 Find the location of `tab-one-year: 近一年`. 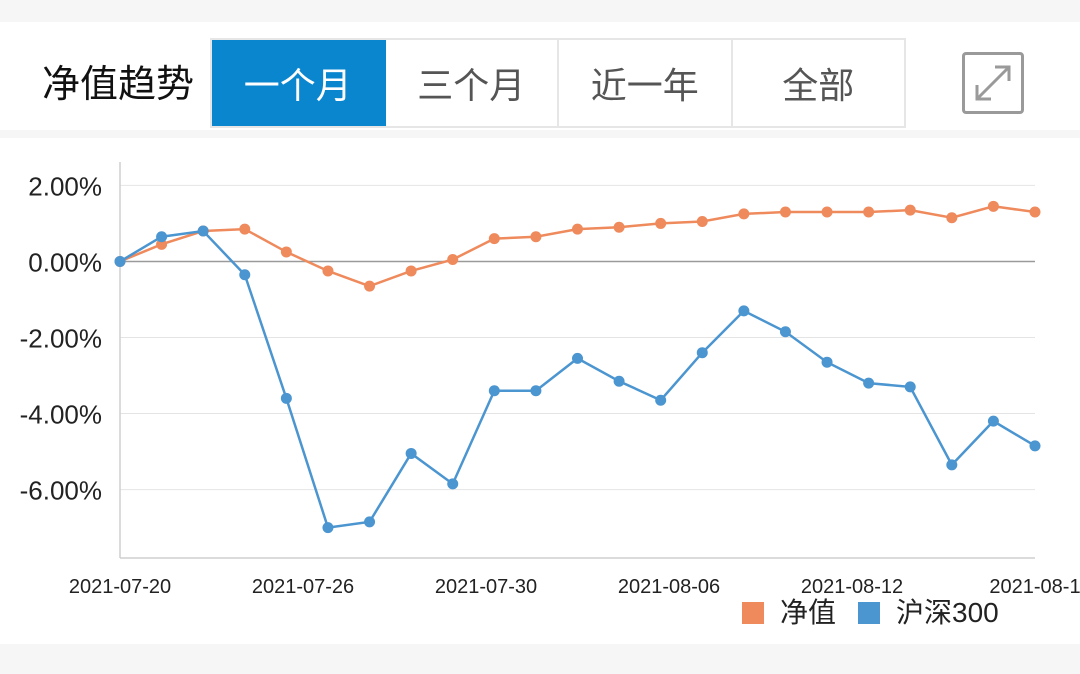

tab-one-year: 近一年 is located at coordinates (646, 83).